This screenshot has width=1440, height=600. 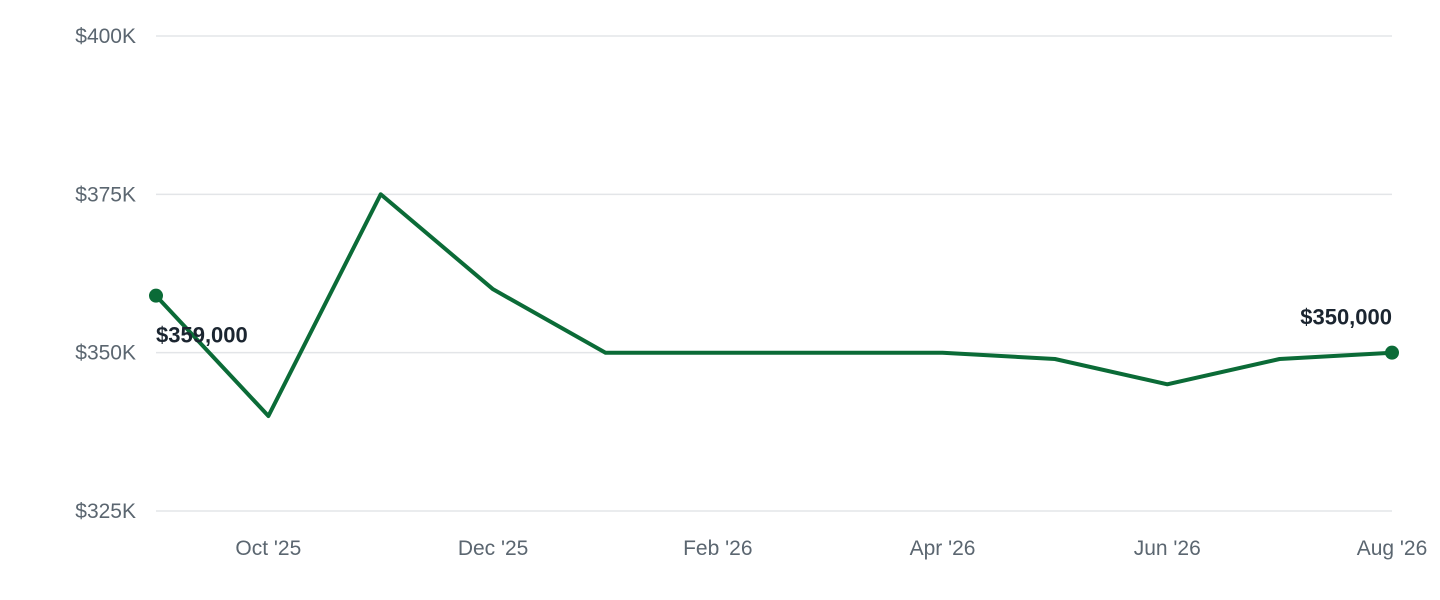 What do you see at coordinates (105, 274) in the screenshot?
I see `y-axis: $400K $375K $350K $325K` at bounding box center [105, 274].